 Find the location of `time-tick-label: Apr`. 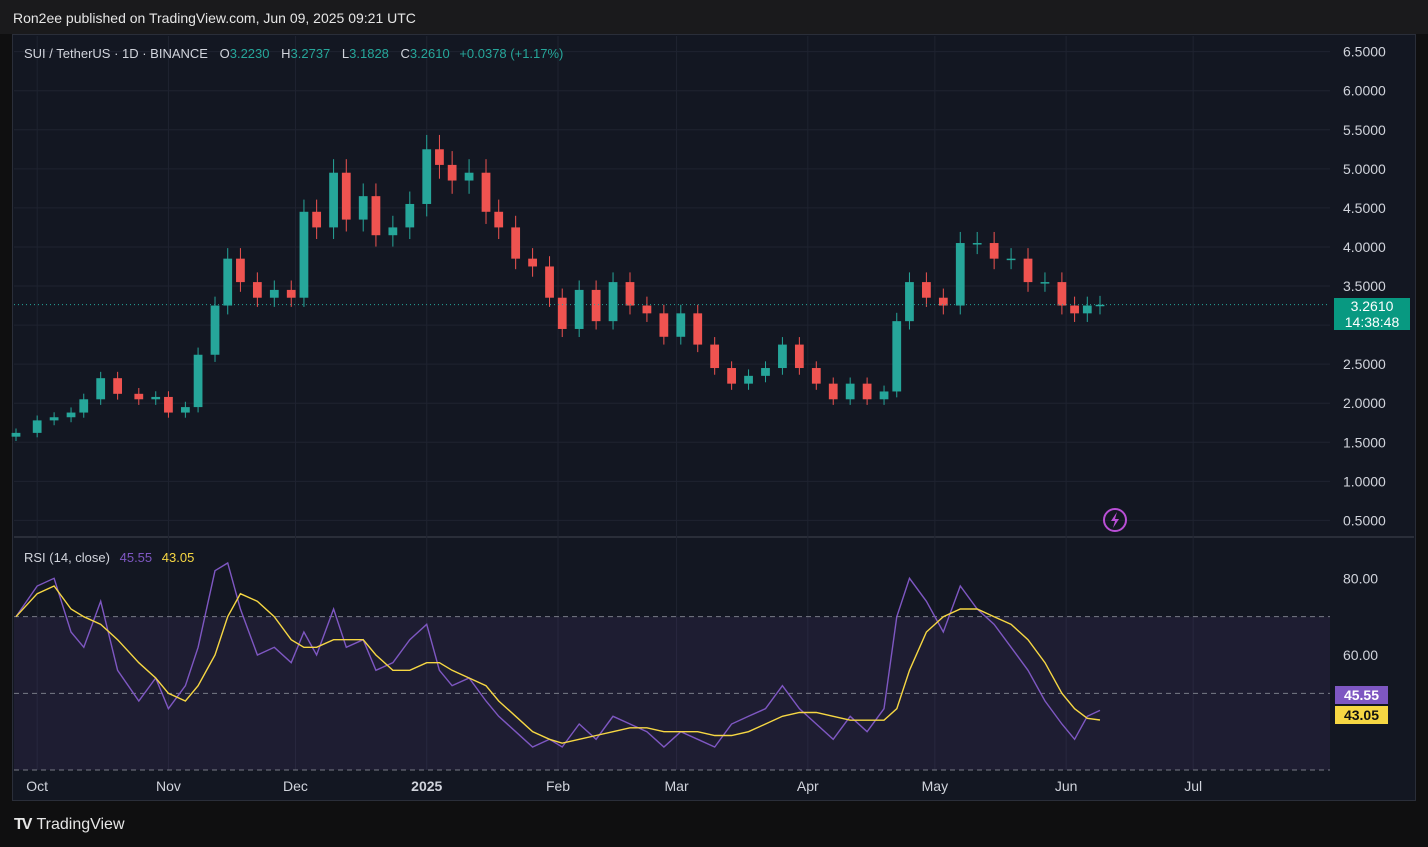

time-tick-label: Apr is located at coordinates (808, 786).